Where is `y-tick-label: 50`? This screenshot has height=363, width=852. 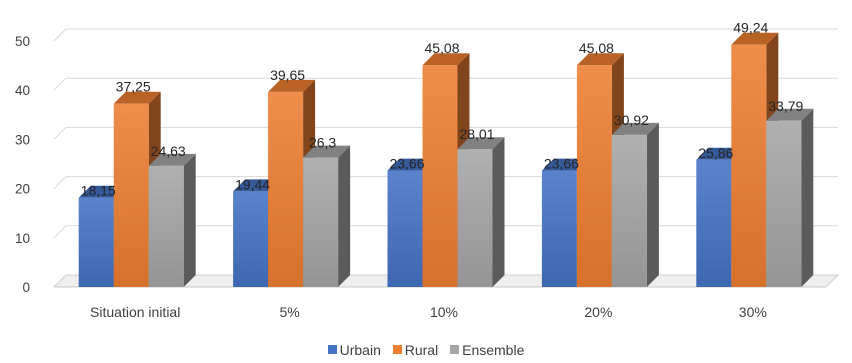
y-tick-label: 50 is located at coordinates (22, 41).